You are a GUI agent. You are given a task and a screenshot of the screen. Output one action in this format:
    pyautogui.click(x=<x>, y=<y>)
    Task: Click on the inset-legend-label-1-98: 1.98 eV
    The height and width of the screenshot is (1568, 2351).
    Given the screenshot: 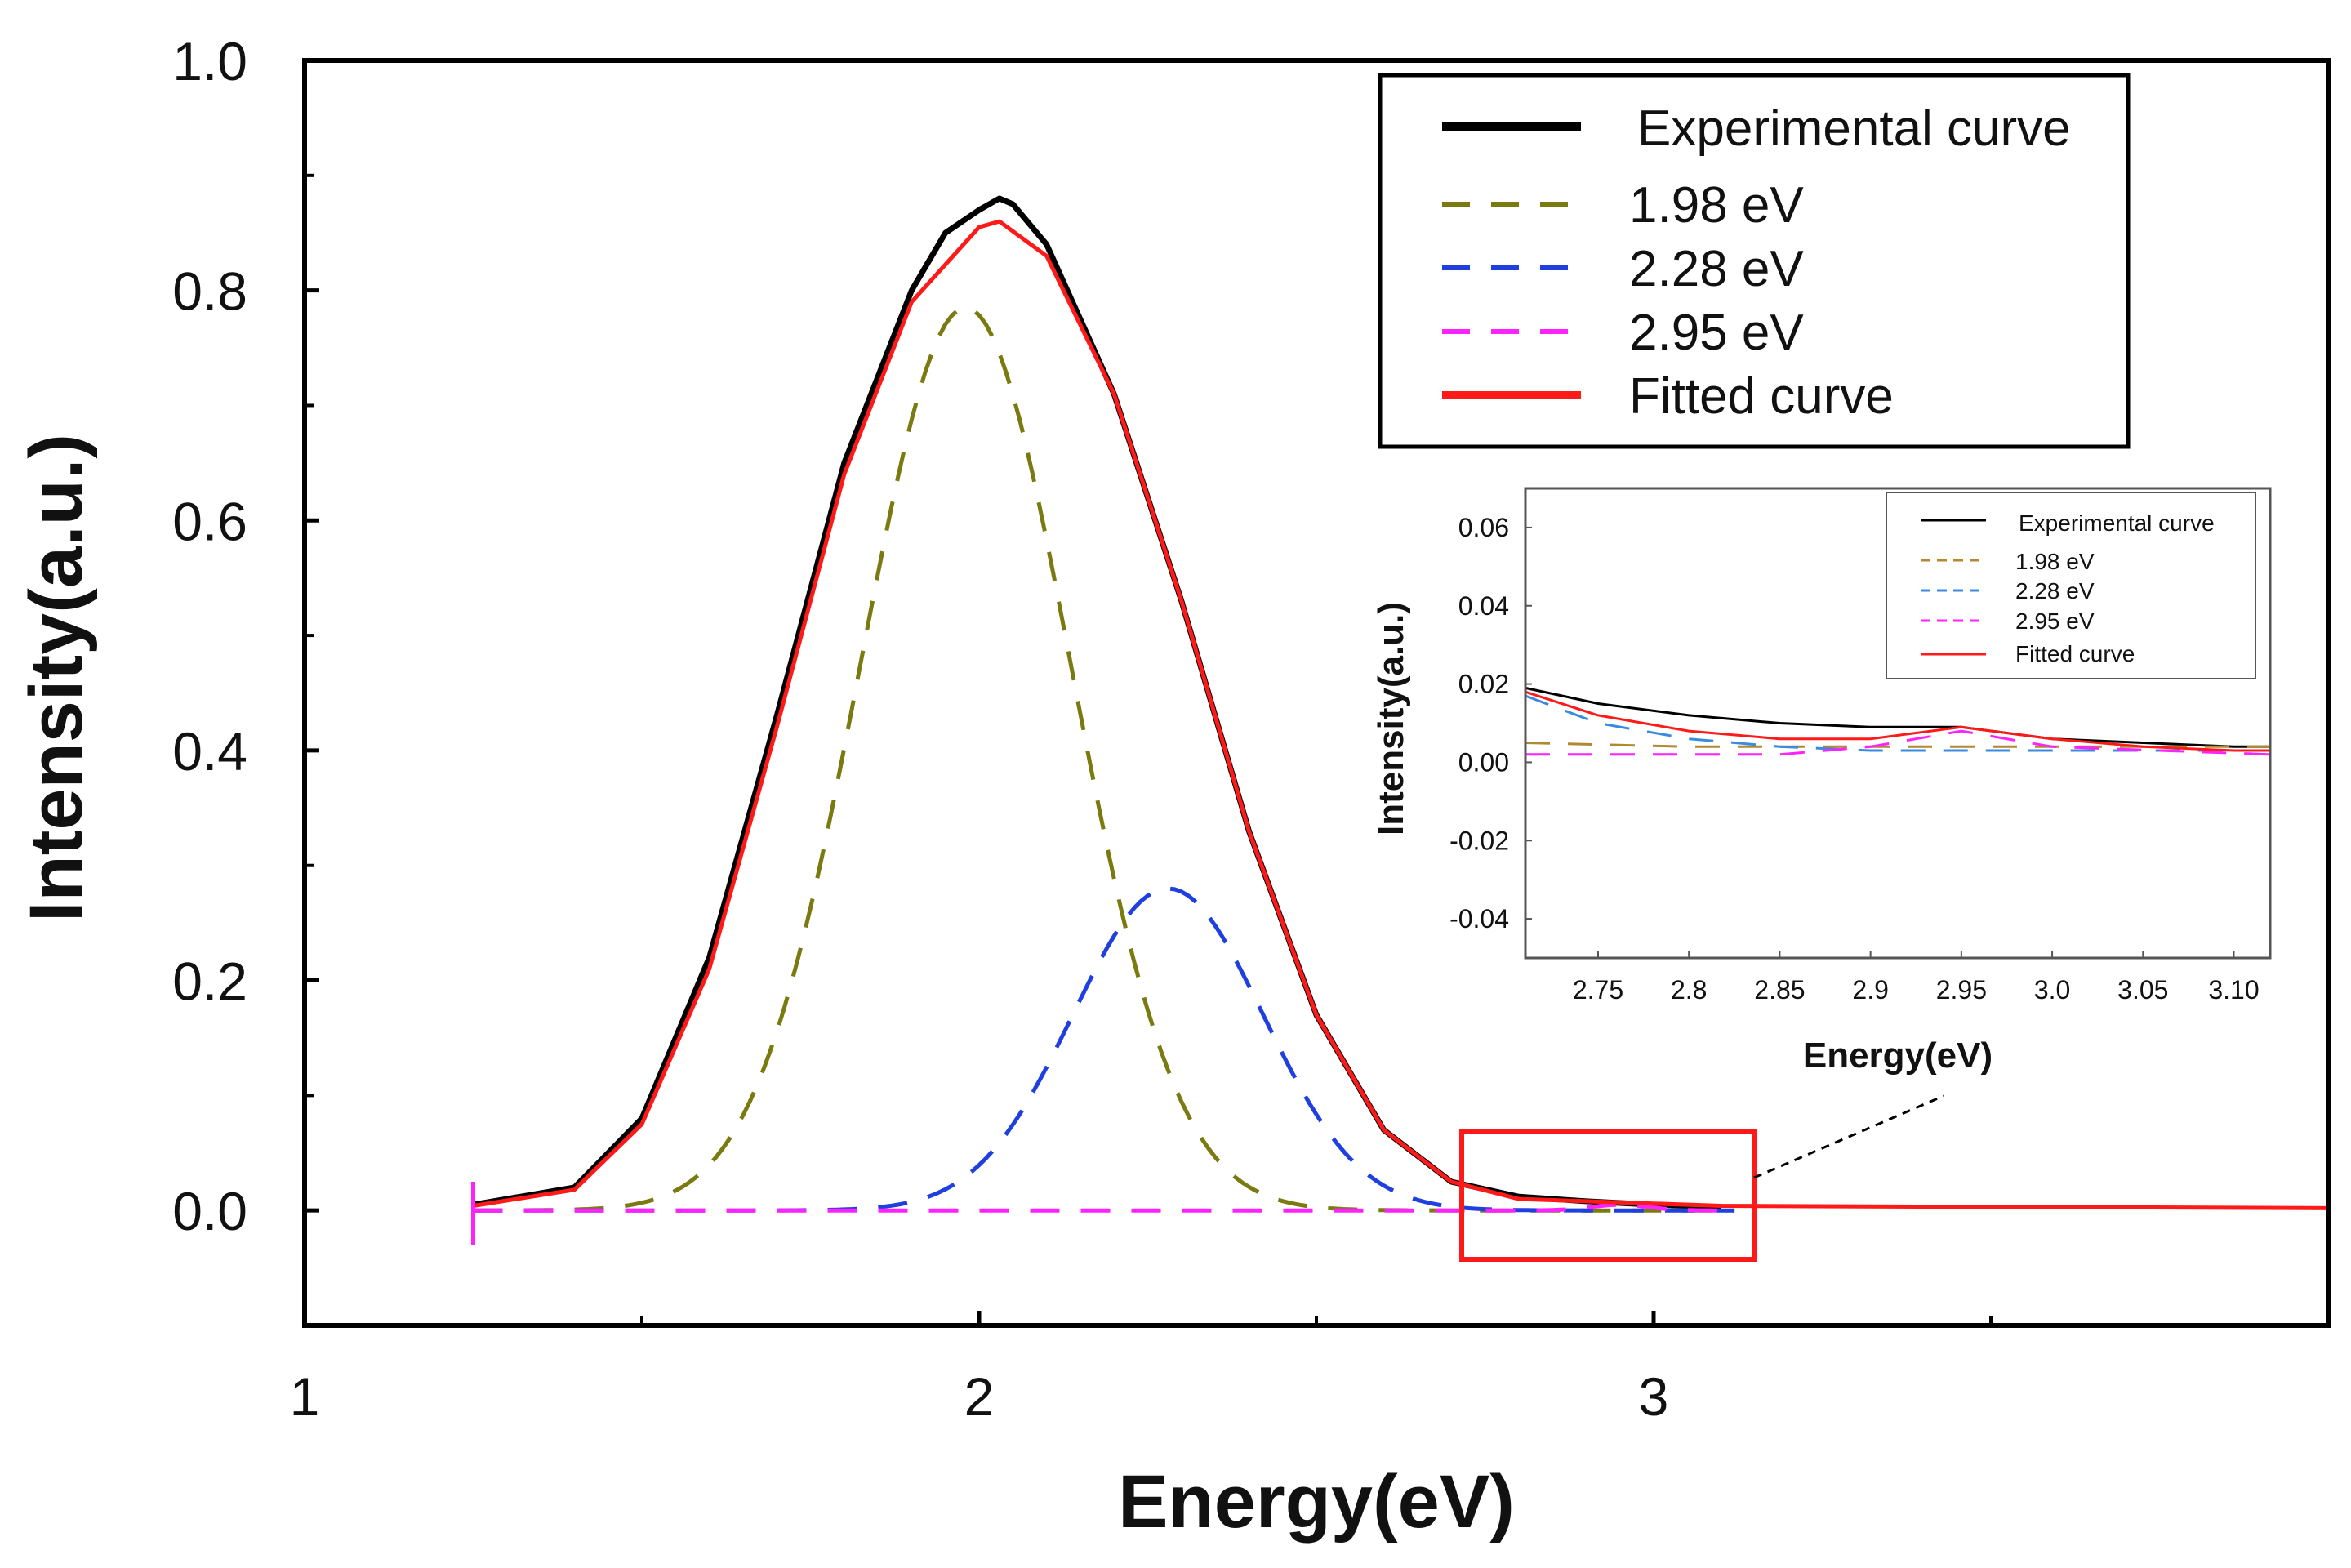 What is the action you would take?
    pyautogui.click(x=2055, y=561)
    